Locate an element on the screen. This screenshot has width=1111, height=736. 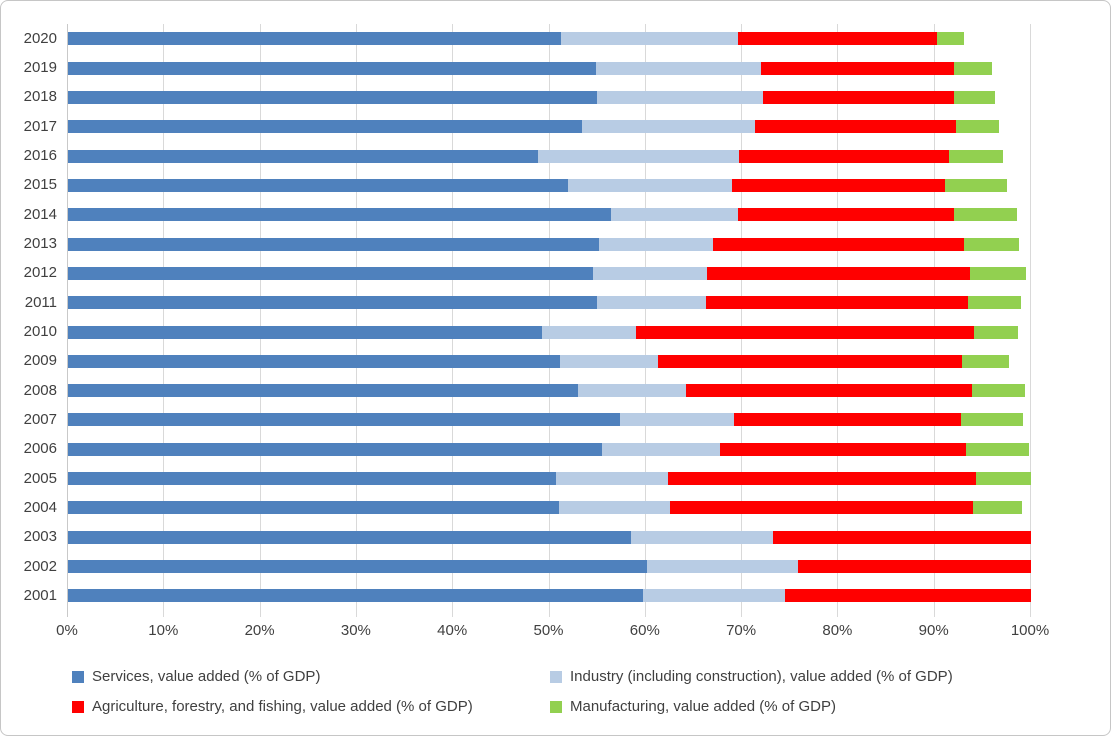
y-category-label: 2018 is located at coordinates (40, 97).